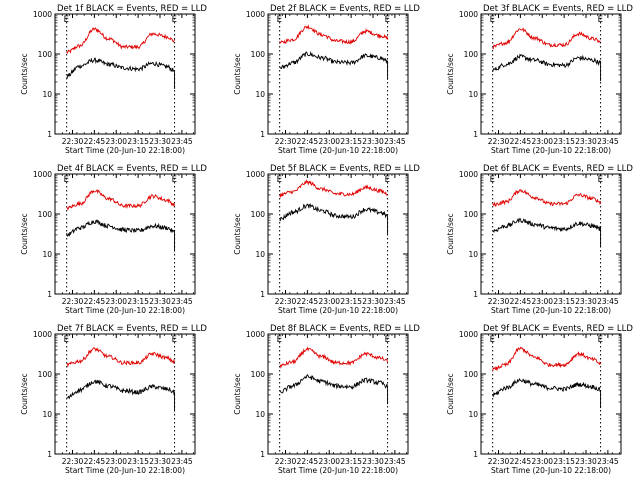 The width and height of the screenshot is (640, 480). What do you see at coordinates (558, 169) in the screenshot?
I see `chart-title: Det 6f BLACK = Events, RED = LLD` at bounding box center [558, 169].